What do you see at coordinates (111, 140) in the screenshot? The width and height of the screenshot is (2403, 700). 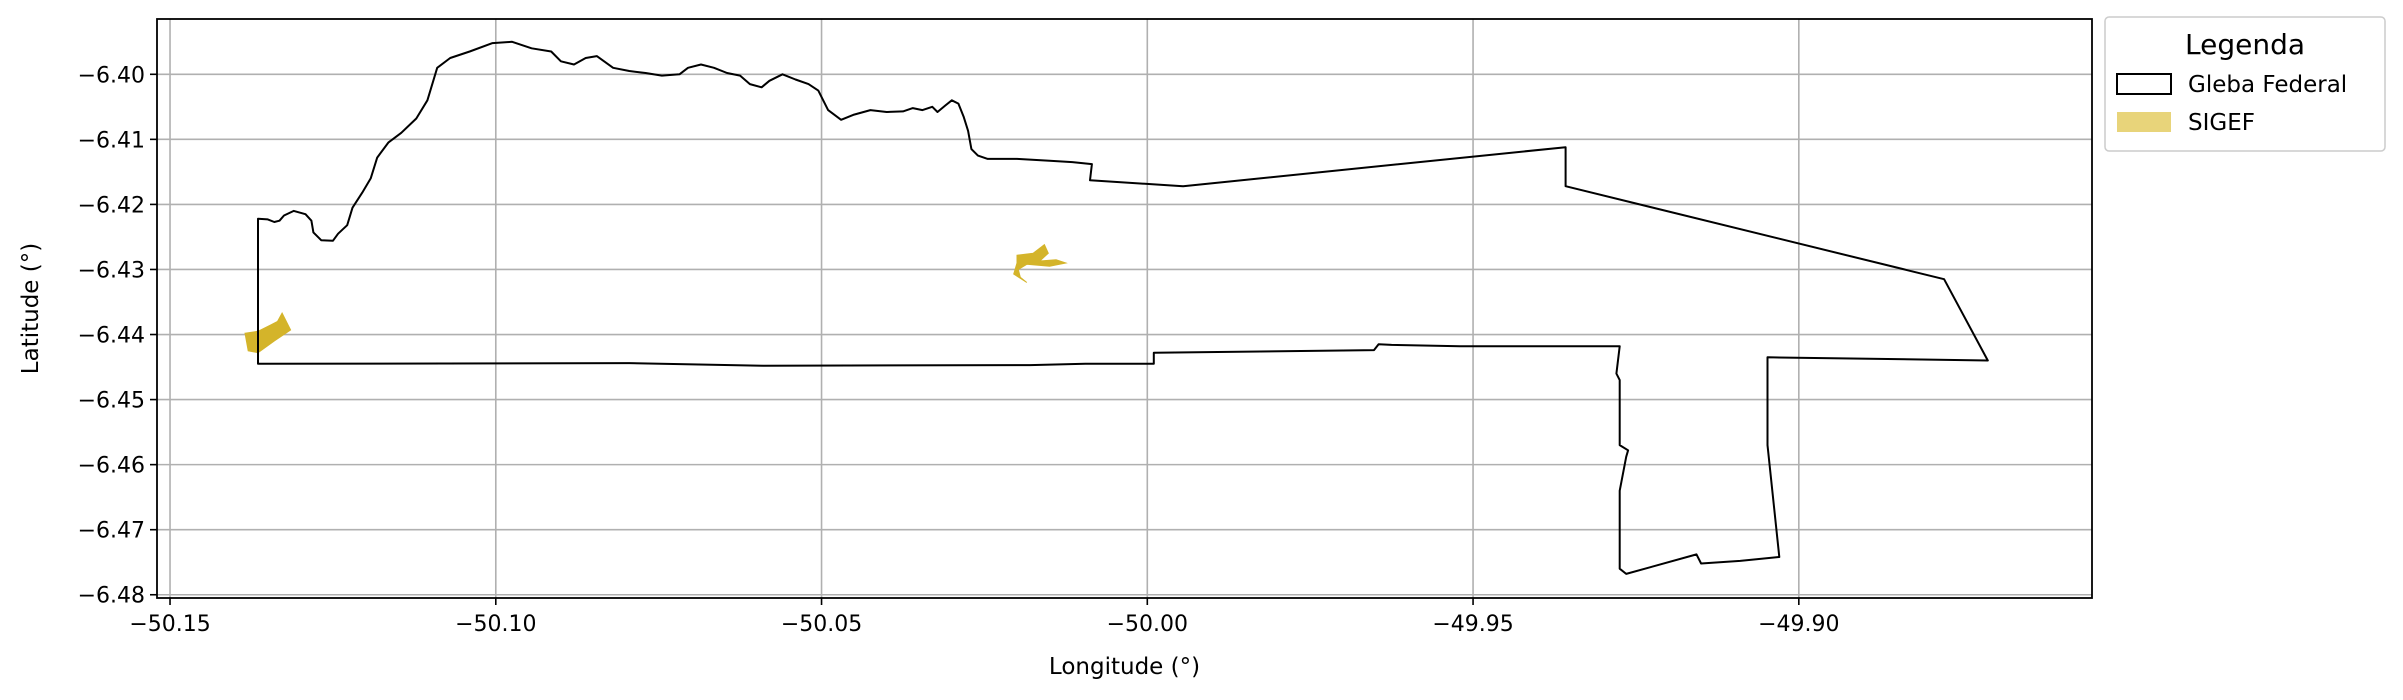 I see `y-tick-label: −6.41` at bounding box center [111, 140].